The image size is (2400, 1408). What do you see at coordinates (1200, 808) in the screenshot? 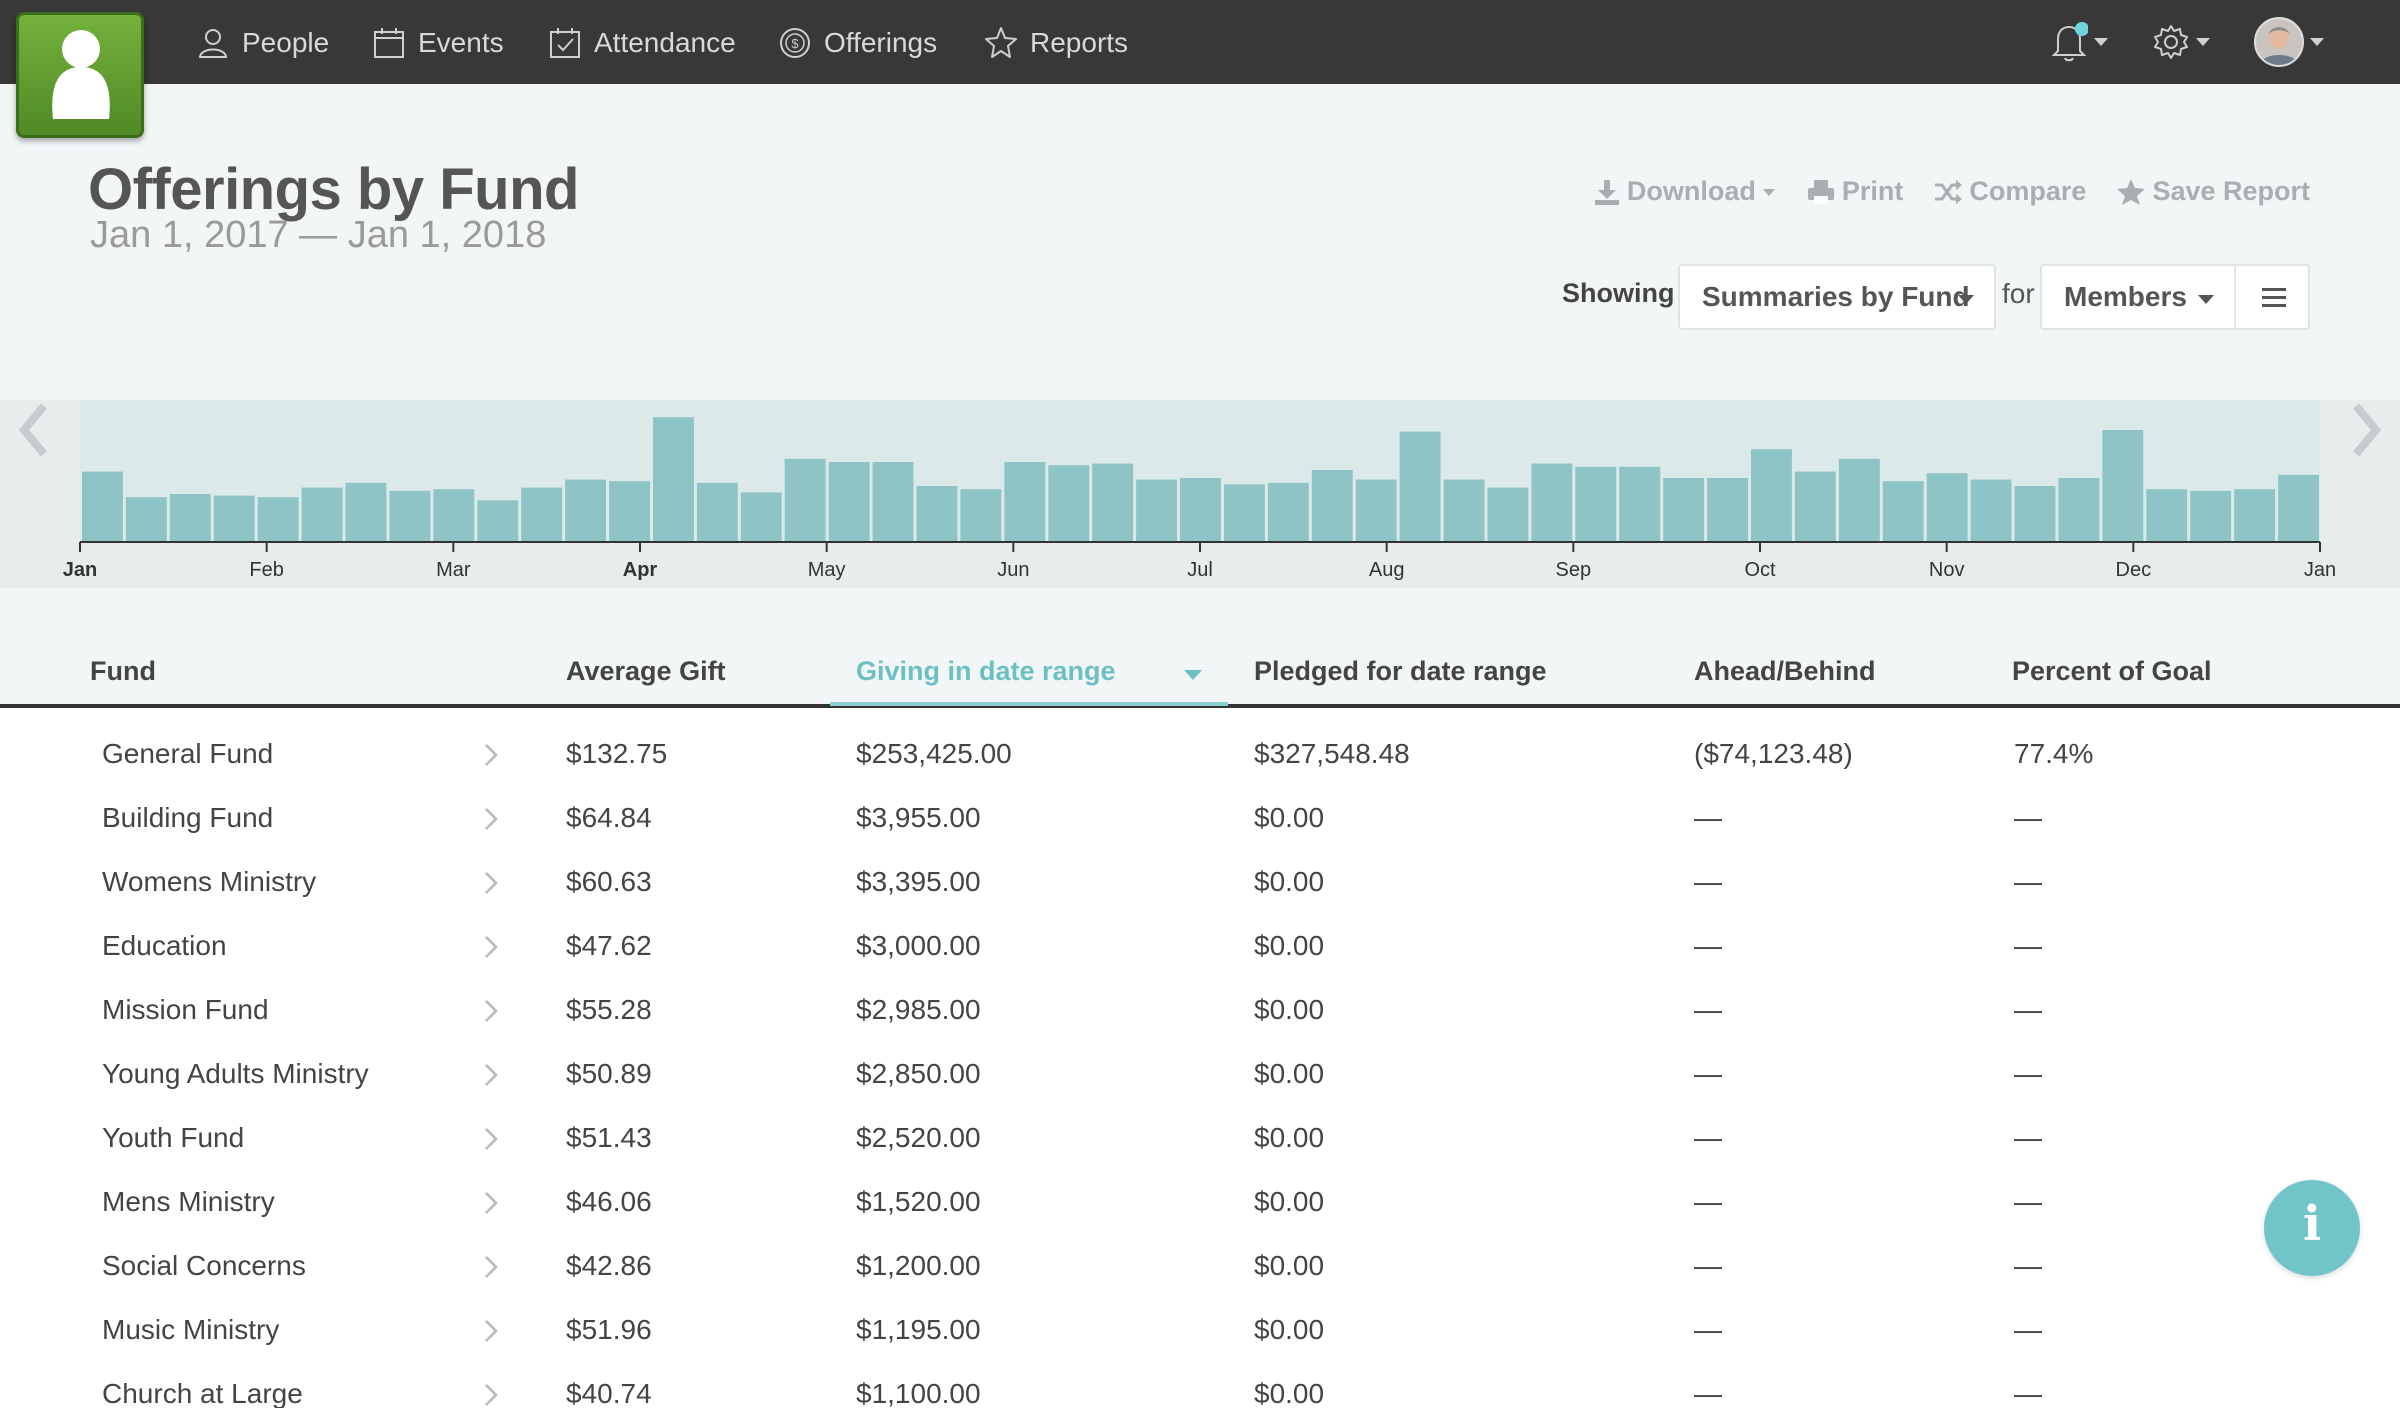
I see `table-row: Building Fund $64.84 $3,955.00 $0.00 — —` at bounding box center [1200, 808].